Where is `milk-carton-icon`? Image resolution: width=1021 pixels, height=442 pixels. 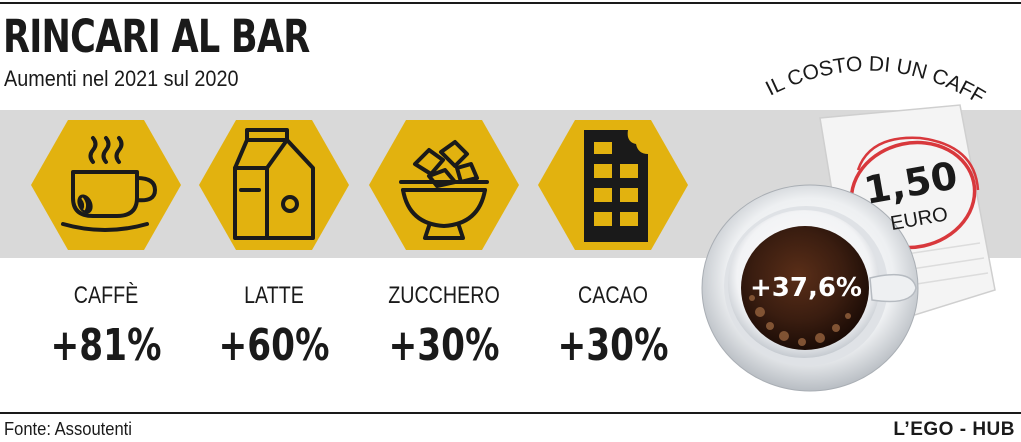
milk-carton-icon is located at coordinates (274, 185).